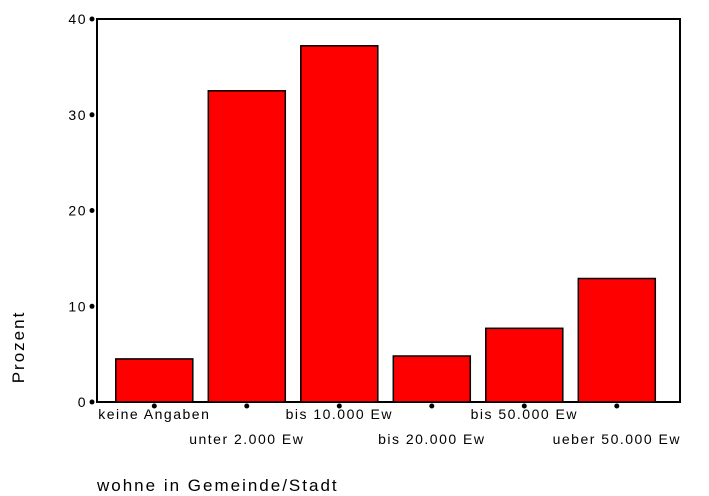 This screenshot has height=496, width=709. What do you see at coordinates (617, 439) in the screenshot?
I see `x-tick-label: ueber 50.000 Ew` at bounding box center [617, 439].